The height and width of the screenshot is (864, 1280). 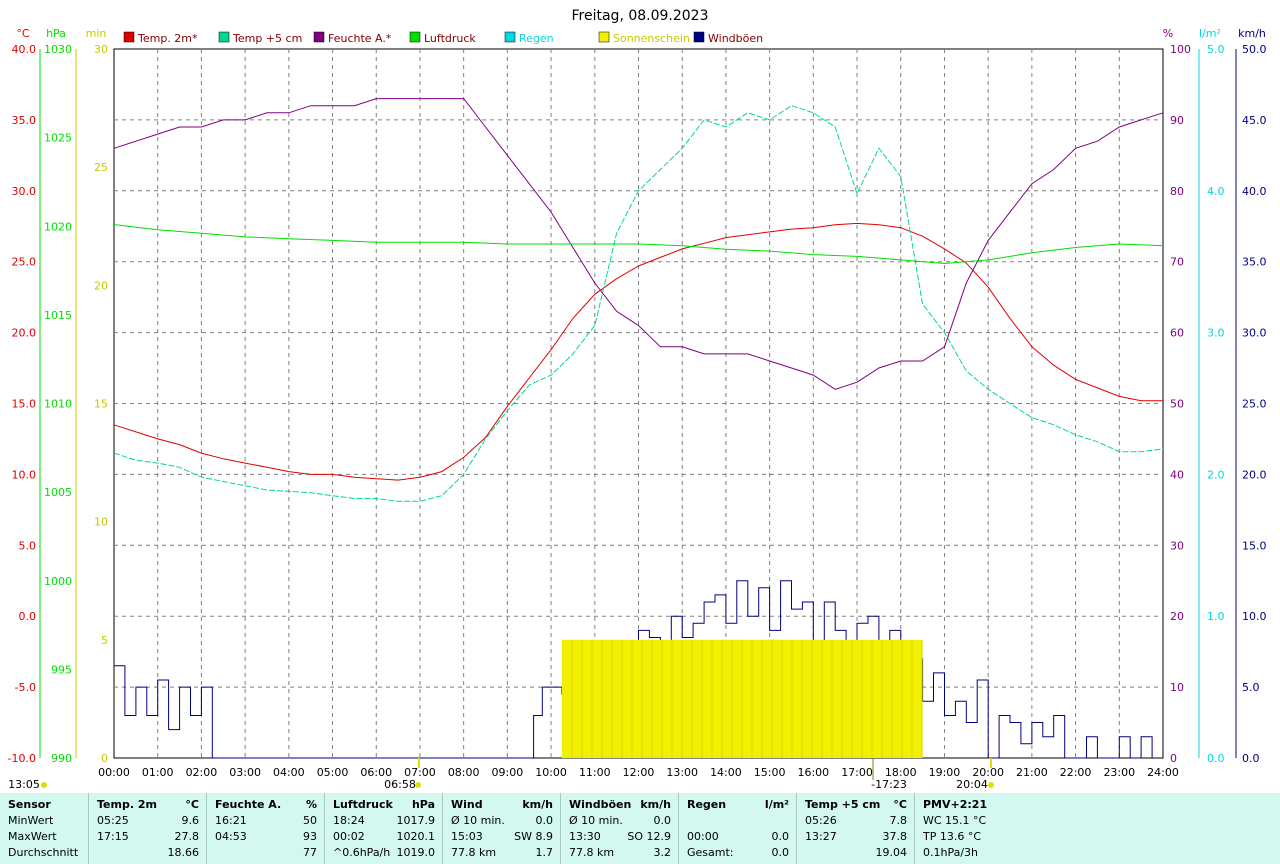 What do you see at coordinates (1177, 333) in the screenshot?
I see `axis-tick-label: 60` at bounding box center [1177, 333].